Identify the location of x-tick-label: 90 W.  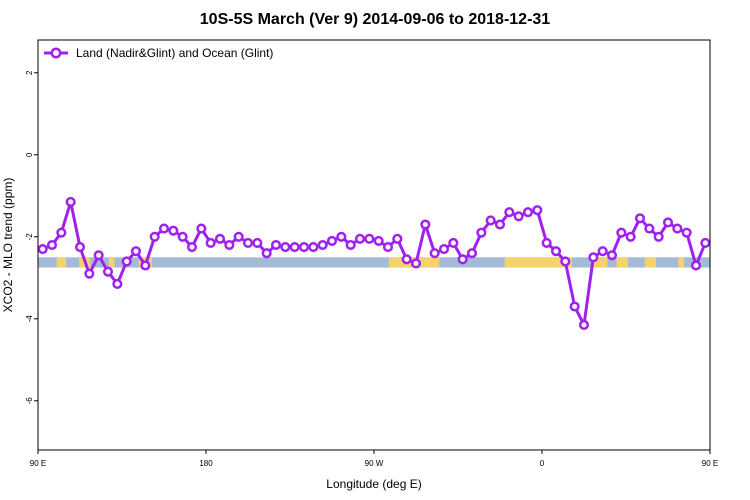
(374, 463).